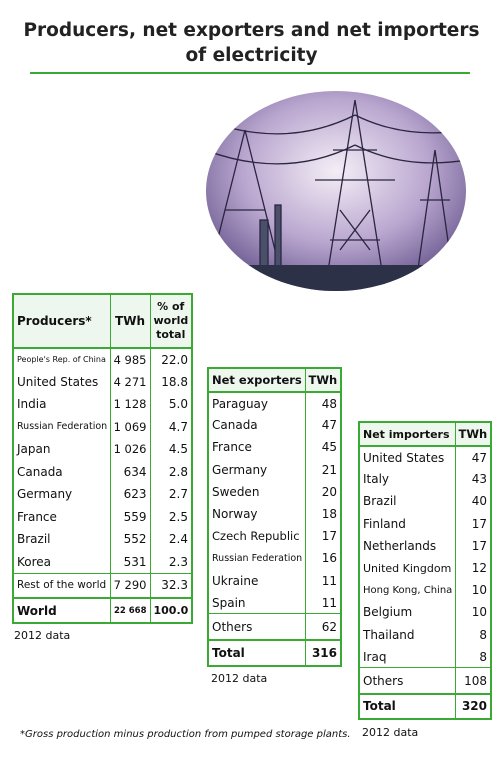 The image size is (503, 757). I want to click on data-row: France 45, so click(274, 447).